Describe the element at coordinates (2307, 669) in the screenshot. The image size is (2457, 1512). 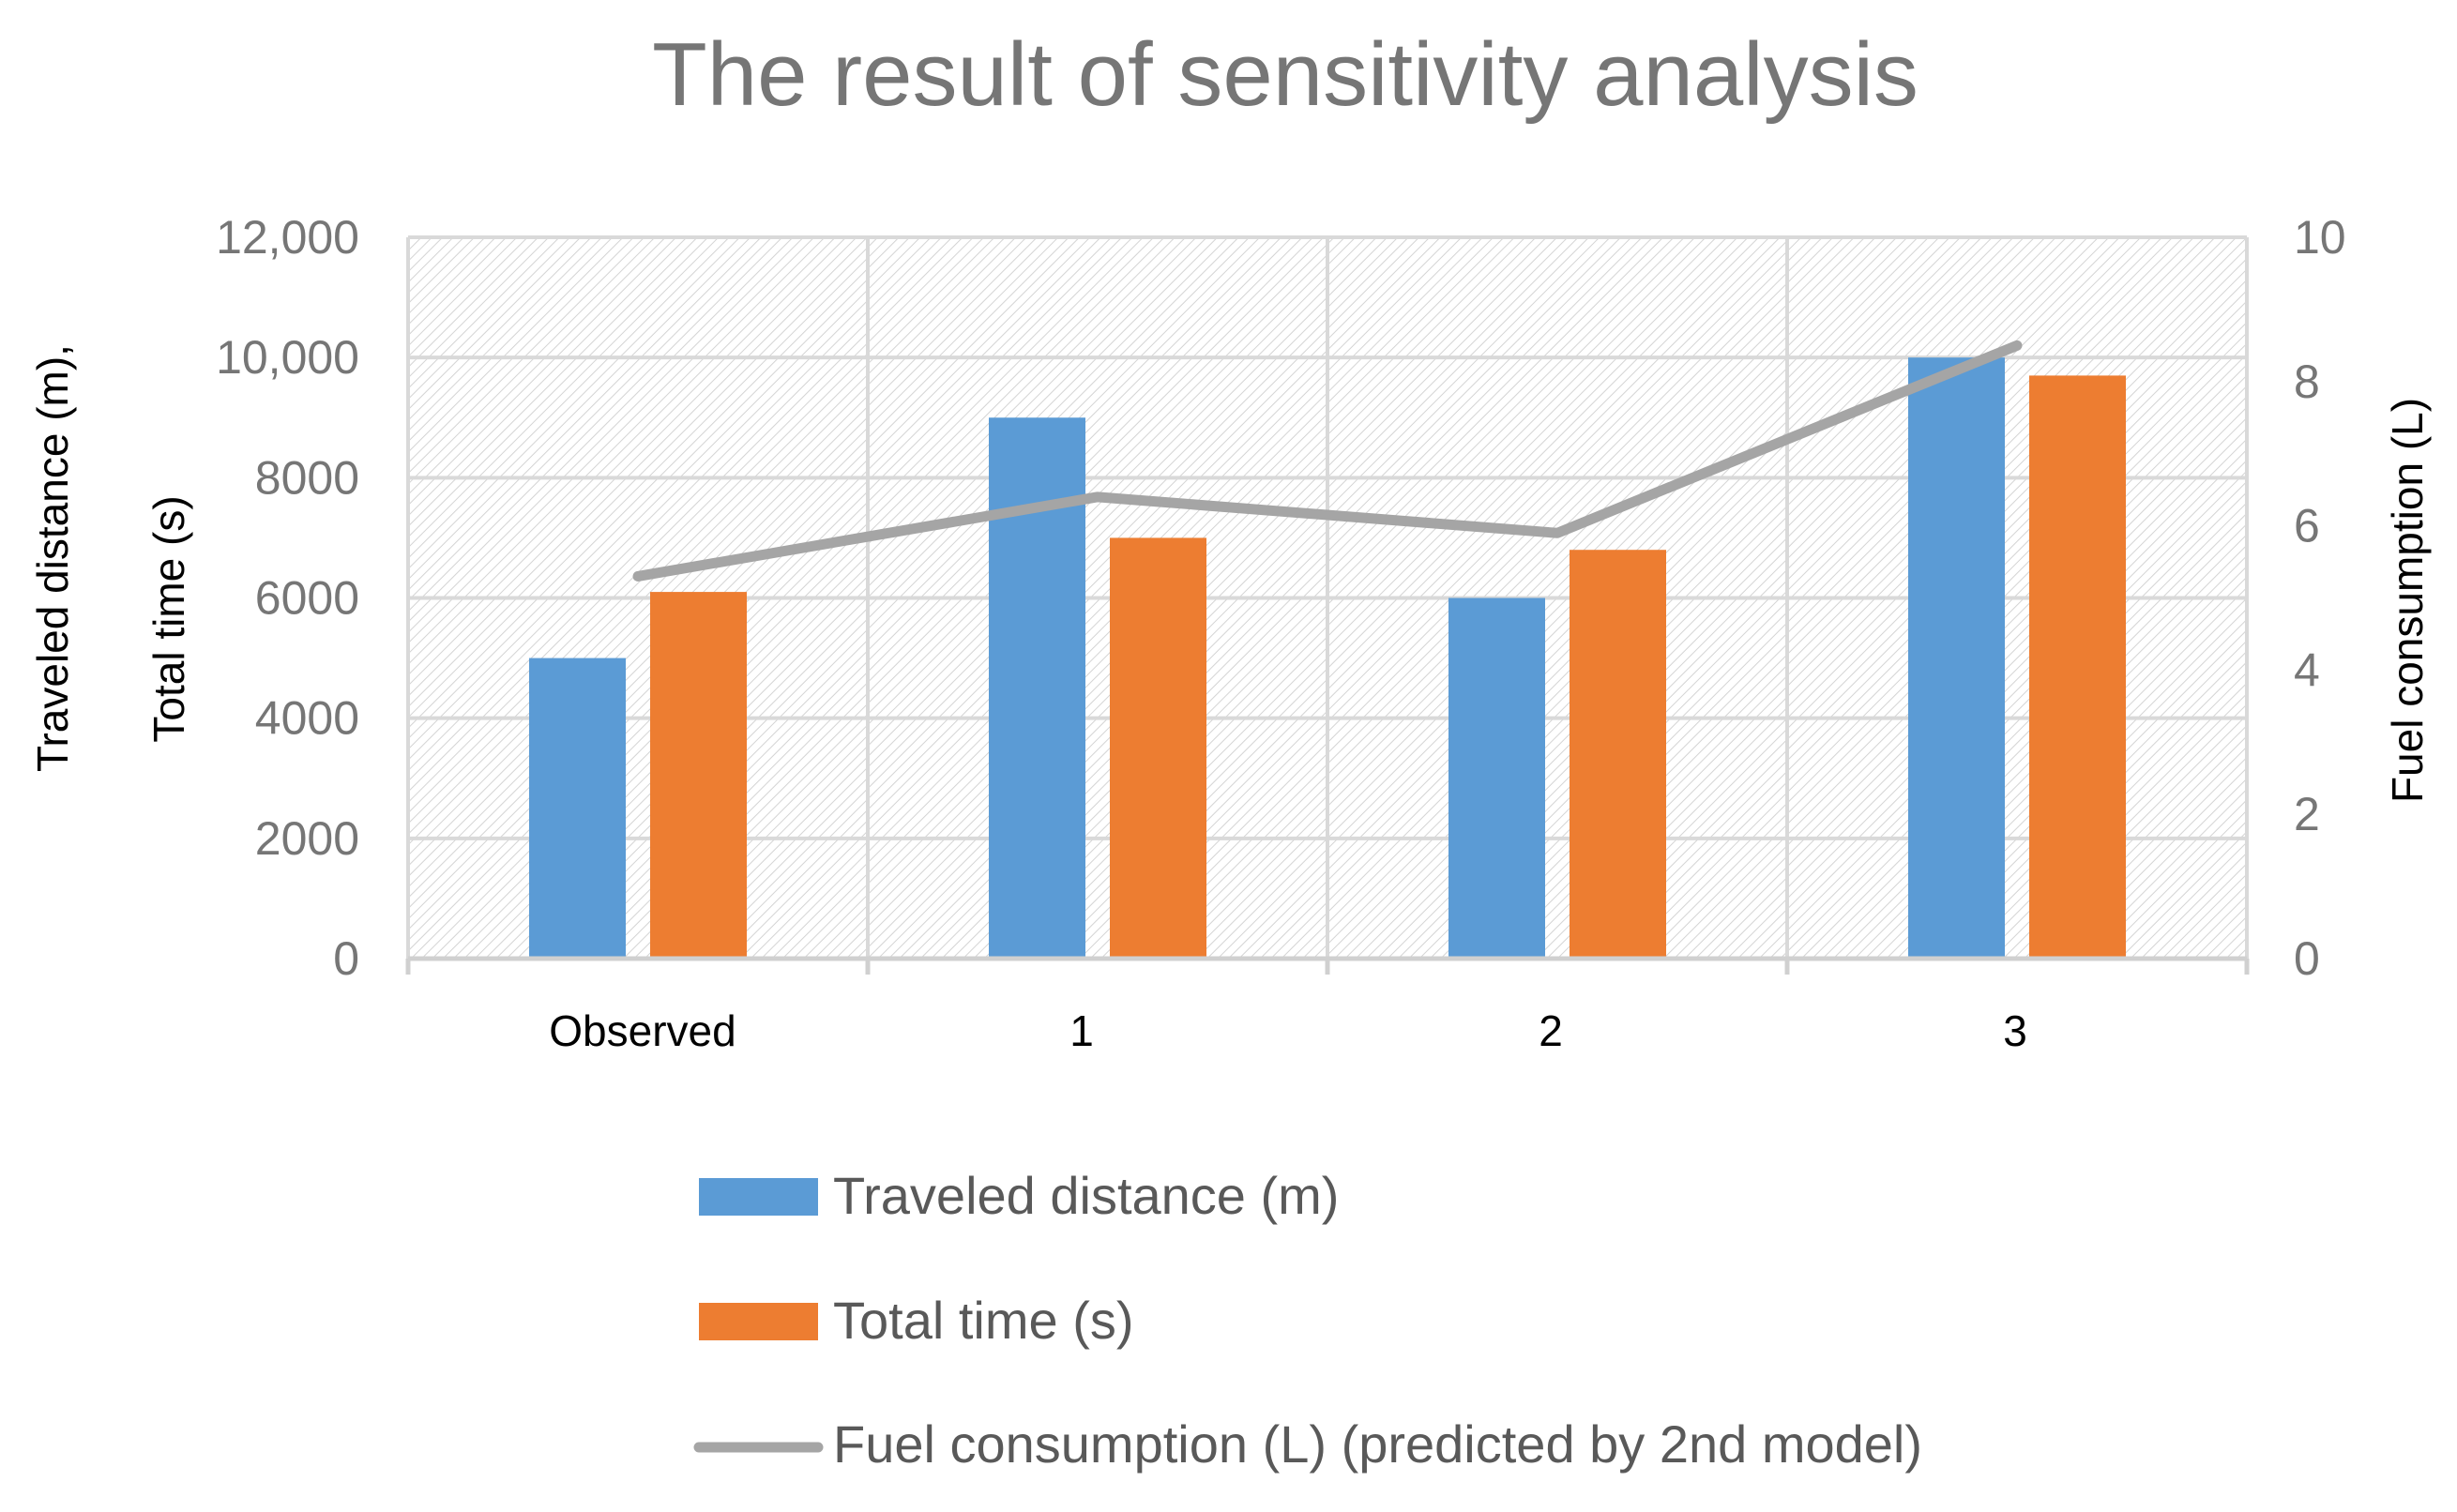
I see `y-right-tick-label: 4` at that location.